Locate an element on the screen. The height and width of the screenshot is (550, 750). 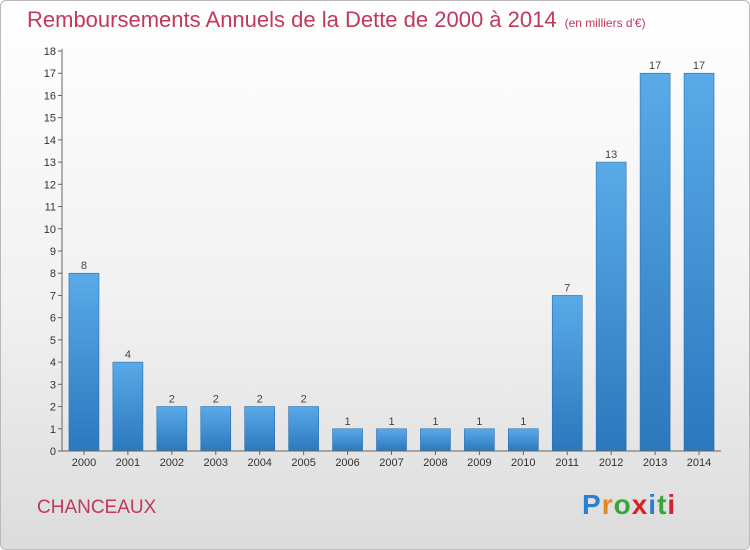
y-tick-label: 16 is located at coordinates (50, 96).